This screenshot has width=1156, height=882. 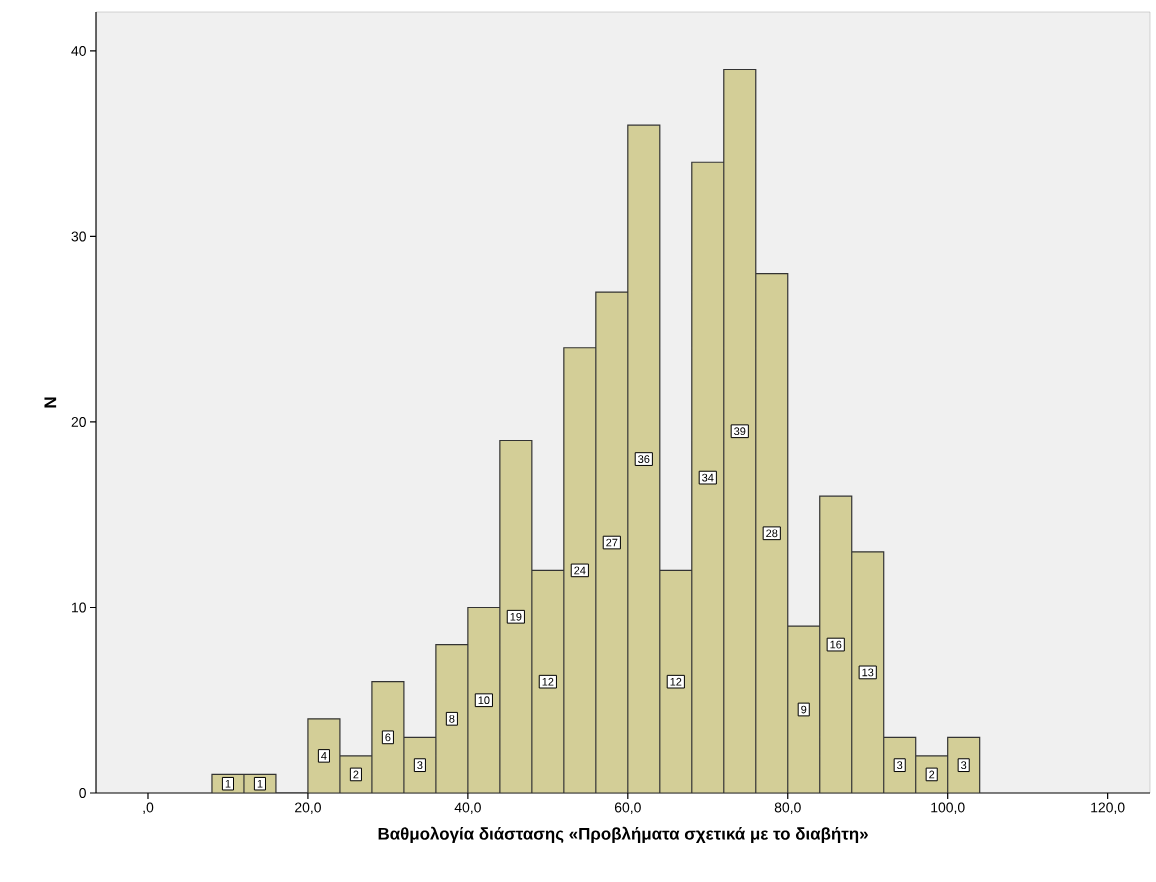 What do you see at coordinates (787, 808) in the screenshot?
I see `x-tick-label: 80,0` at bounding box center [787, 808].